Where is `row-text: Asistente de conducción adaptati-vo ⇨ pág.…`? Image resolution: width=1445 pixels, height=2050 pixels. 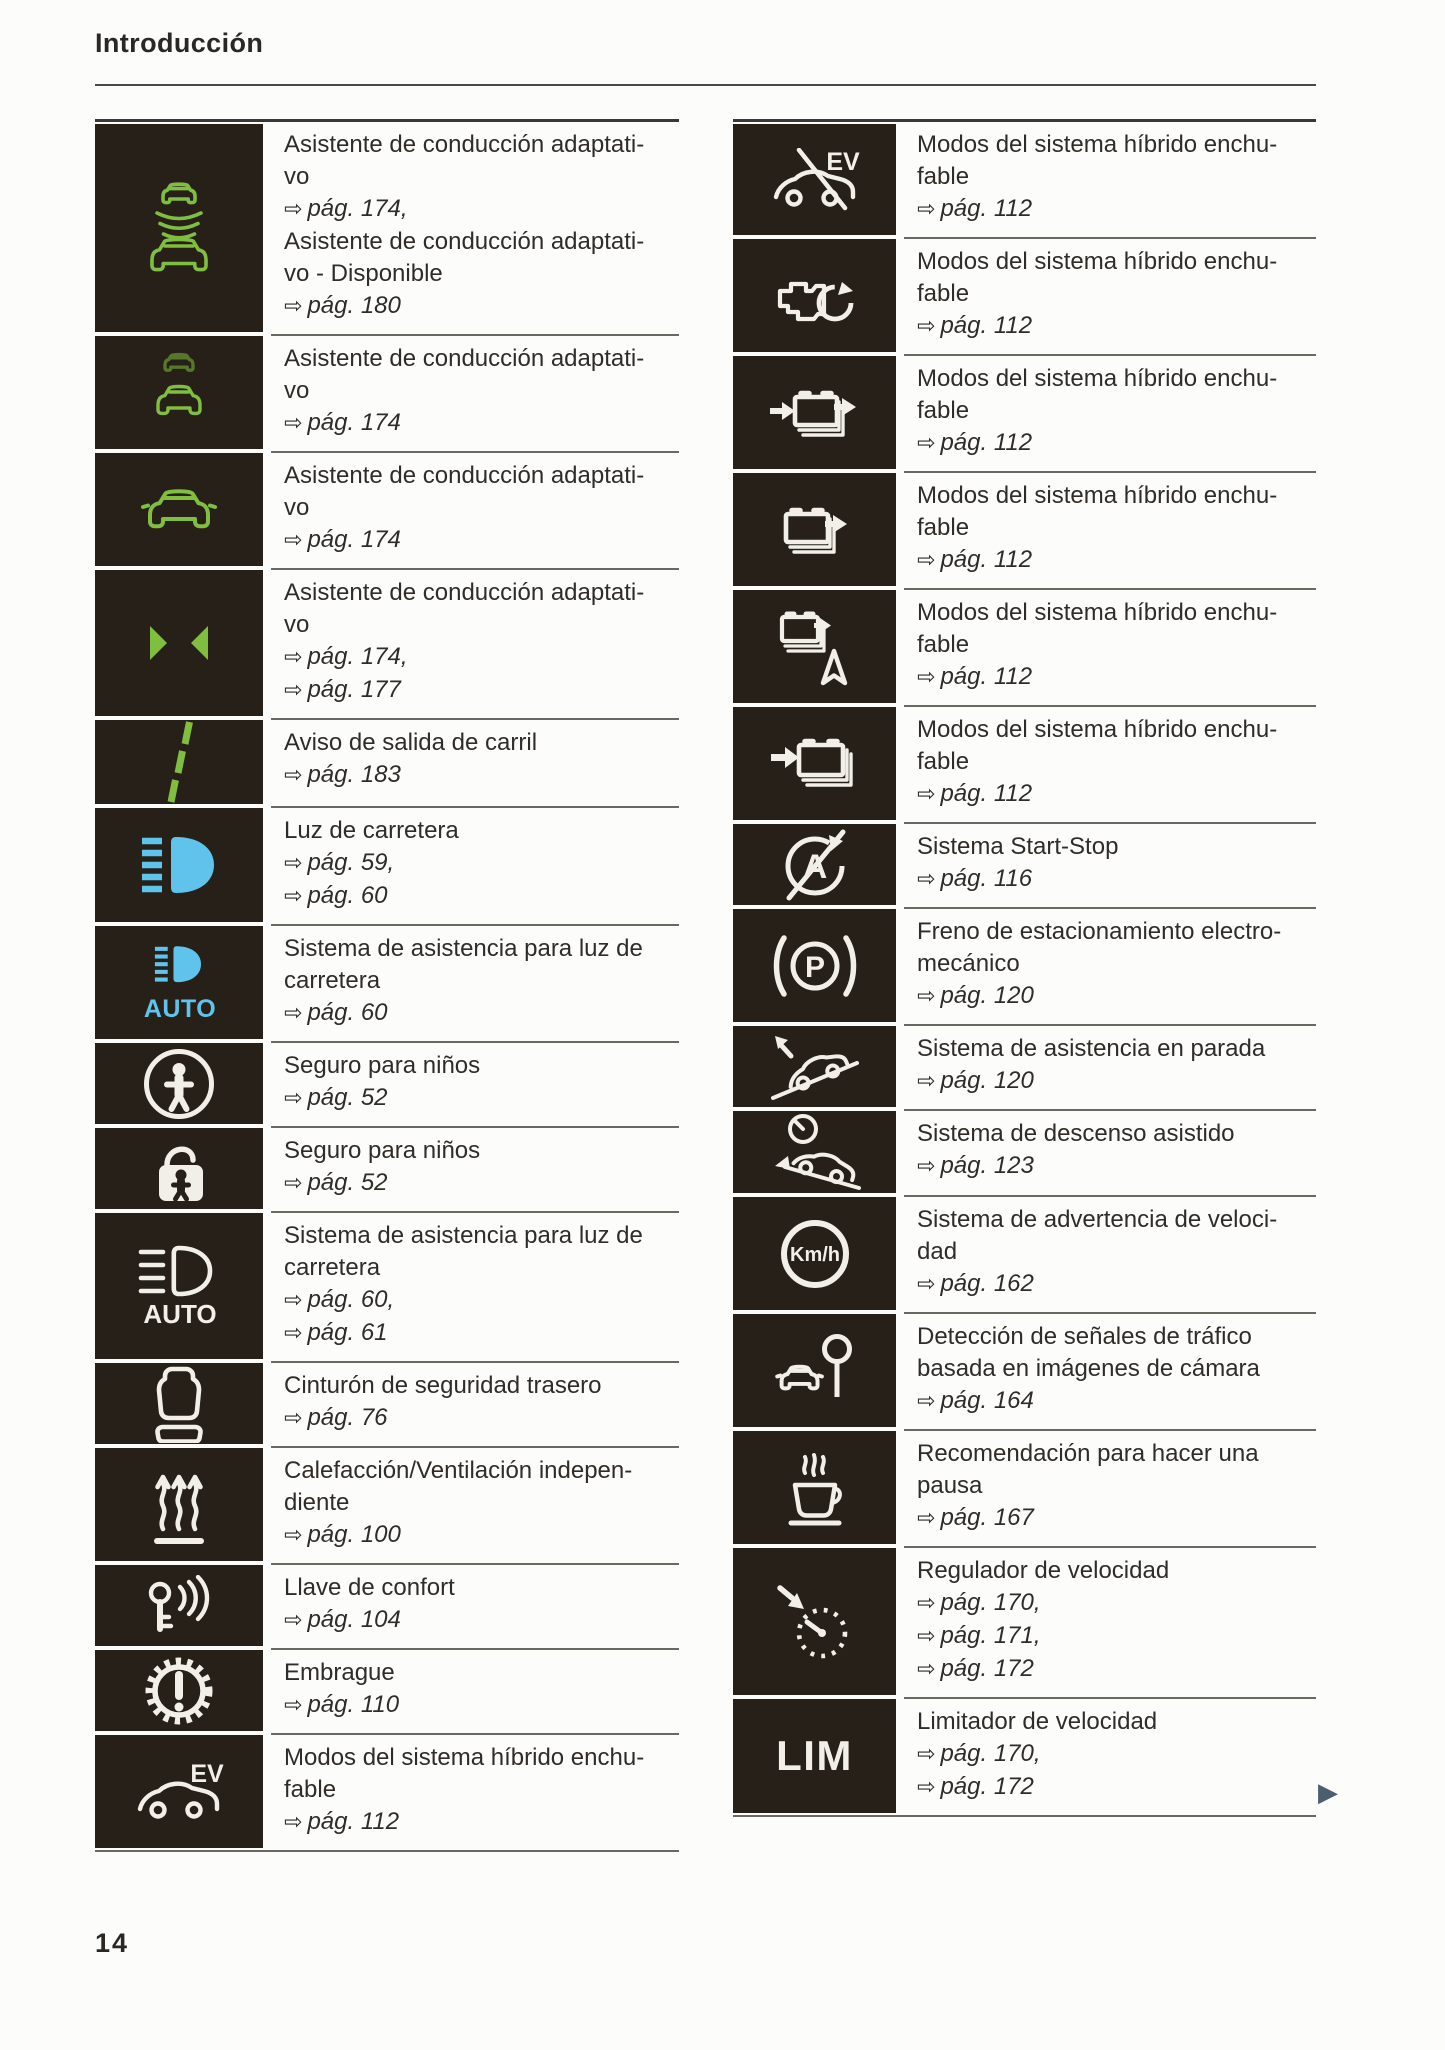 row-text: Asistente de conducción adaptati-vo ⇨ pág.… is located at coordinates (475, 643).